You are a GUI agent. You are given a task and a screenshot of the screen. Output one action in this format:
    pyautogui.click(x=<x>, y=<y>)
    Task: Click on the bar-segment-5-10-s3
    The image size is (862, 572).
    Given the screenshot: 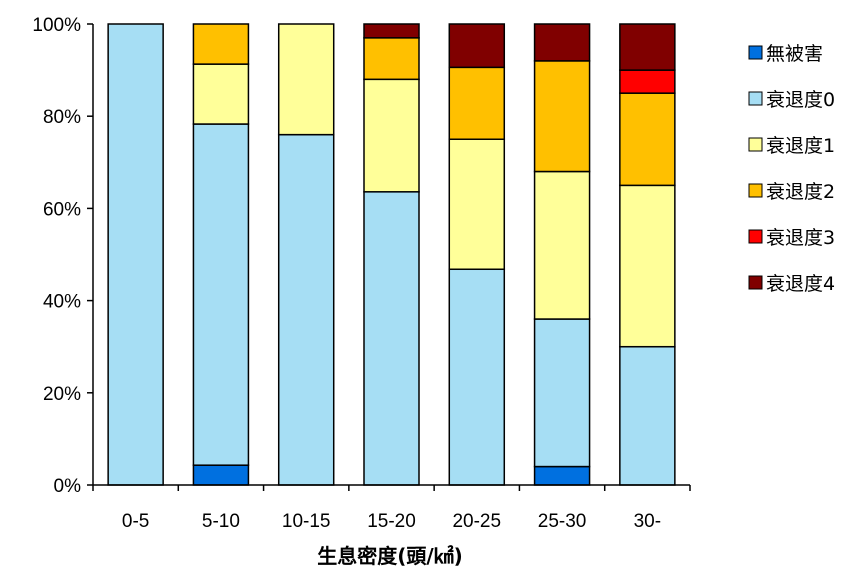 What is the action you would take?
    pyautogui.click(x=221, y=44)
    